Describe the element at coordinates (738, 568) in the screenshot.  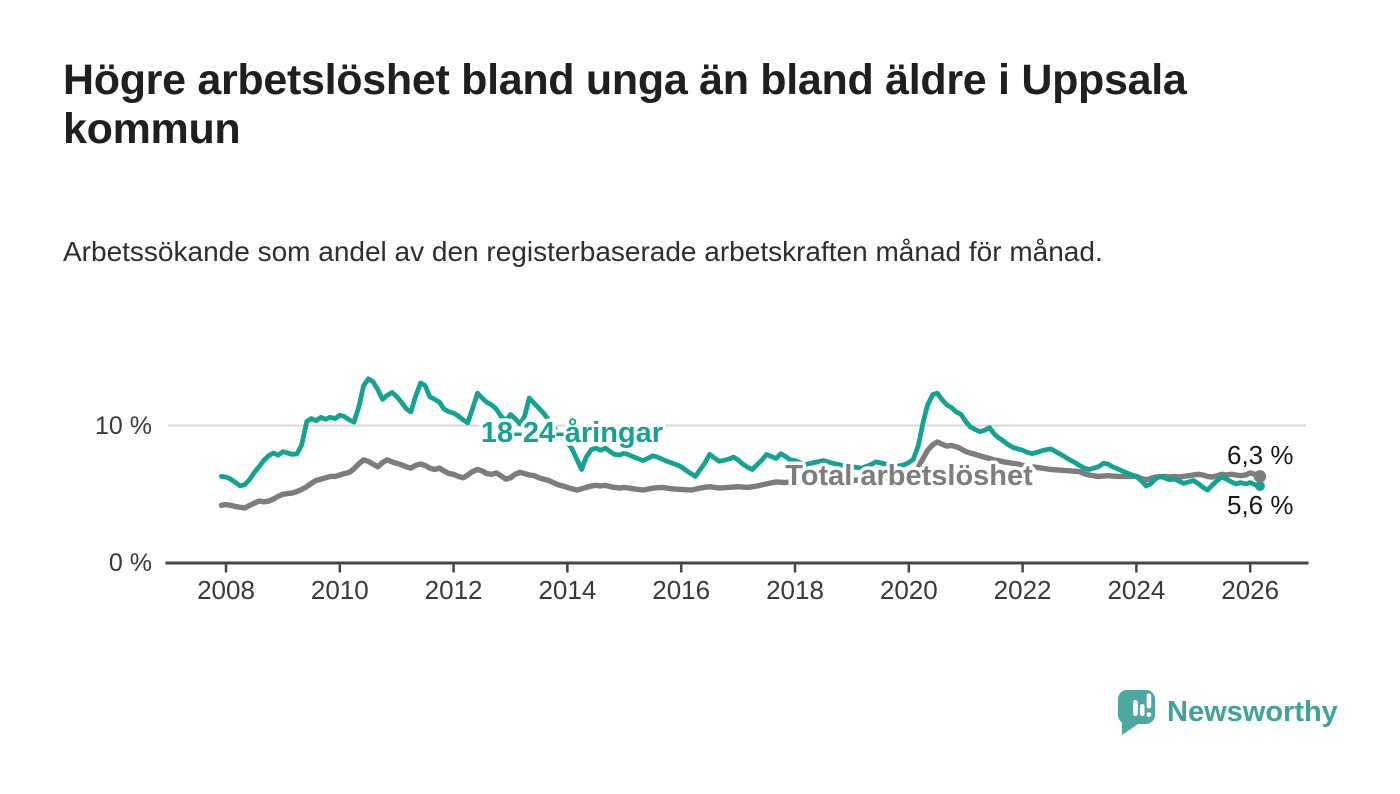
I see `x-axis-ticks` at that location.